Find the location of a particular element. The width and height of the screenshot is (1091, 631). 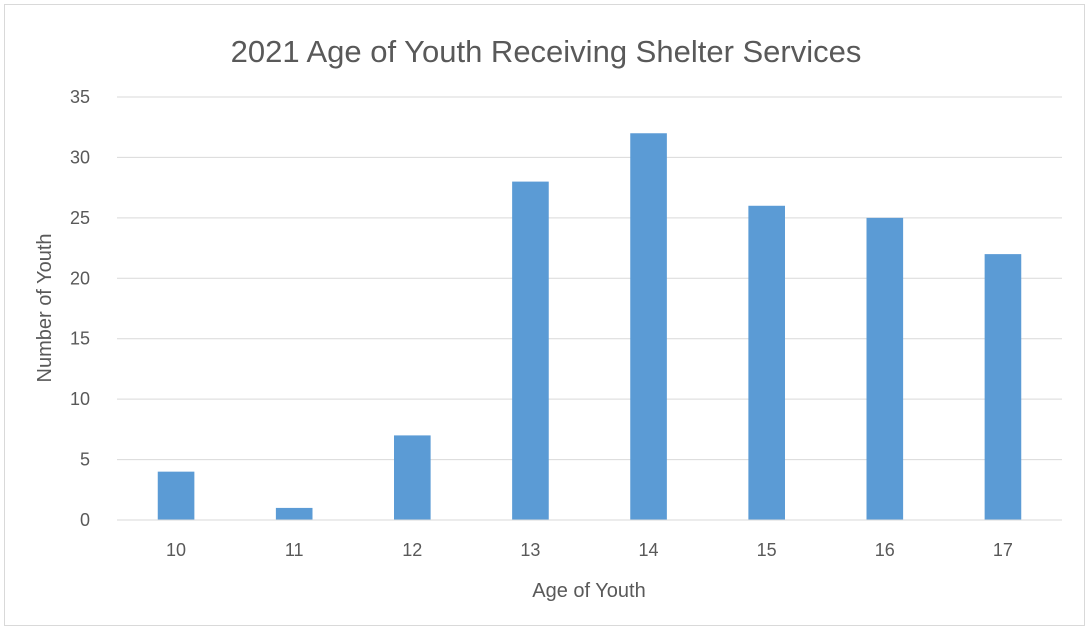

x-tick-label: 14 is located at coordinates (649, 550).